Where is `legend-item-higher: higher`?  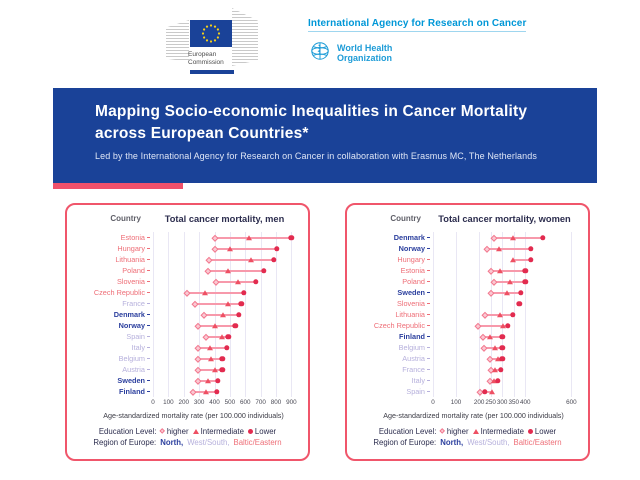
legend-item-higher: higher is located at coordinates (174, 431).